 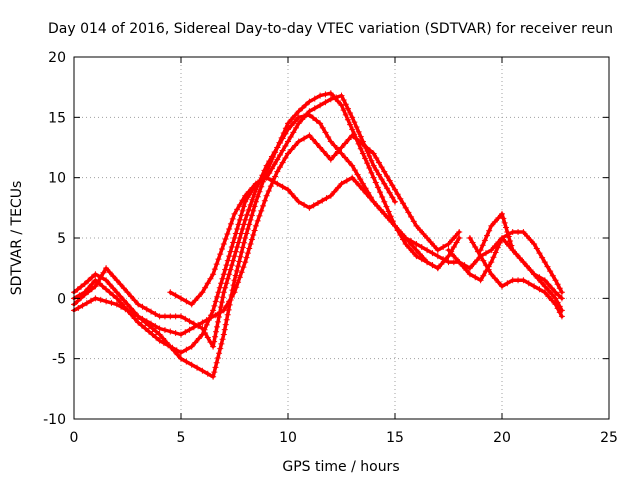 What do you see at coordinates (505, 274) in the screenshot?
I see `series-band` at bounding box center [505, 274].